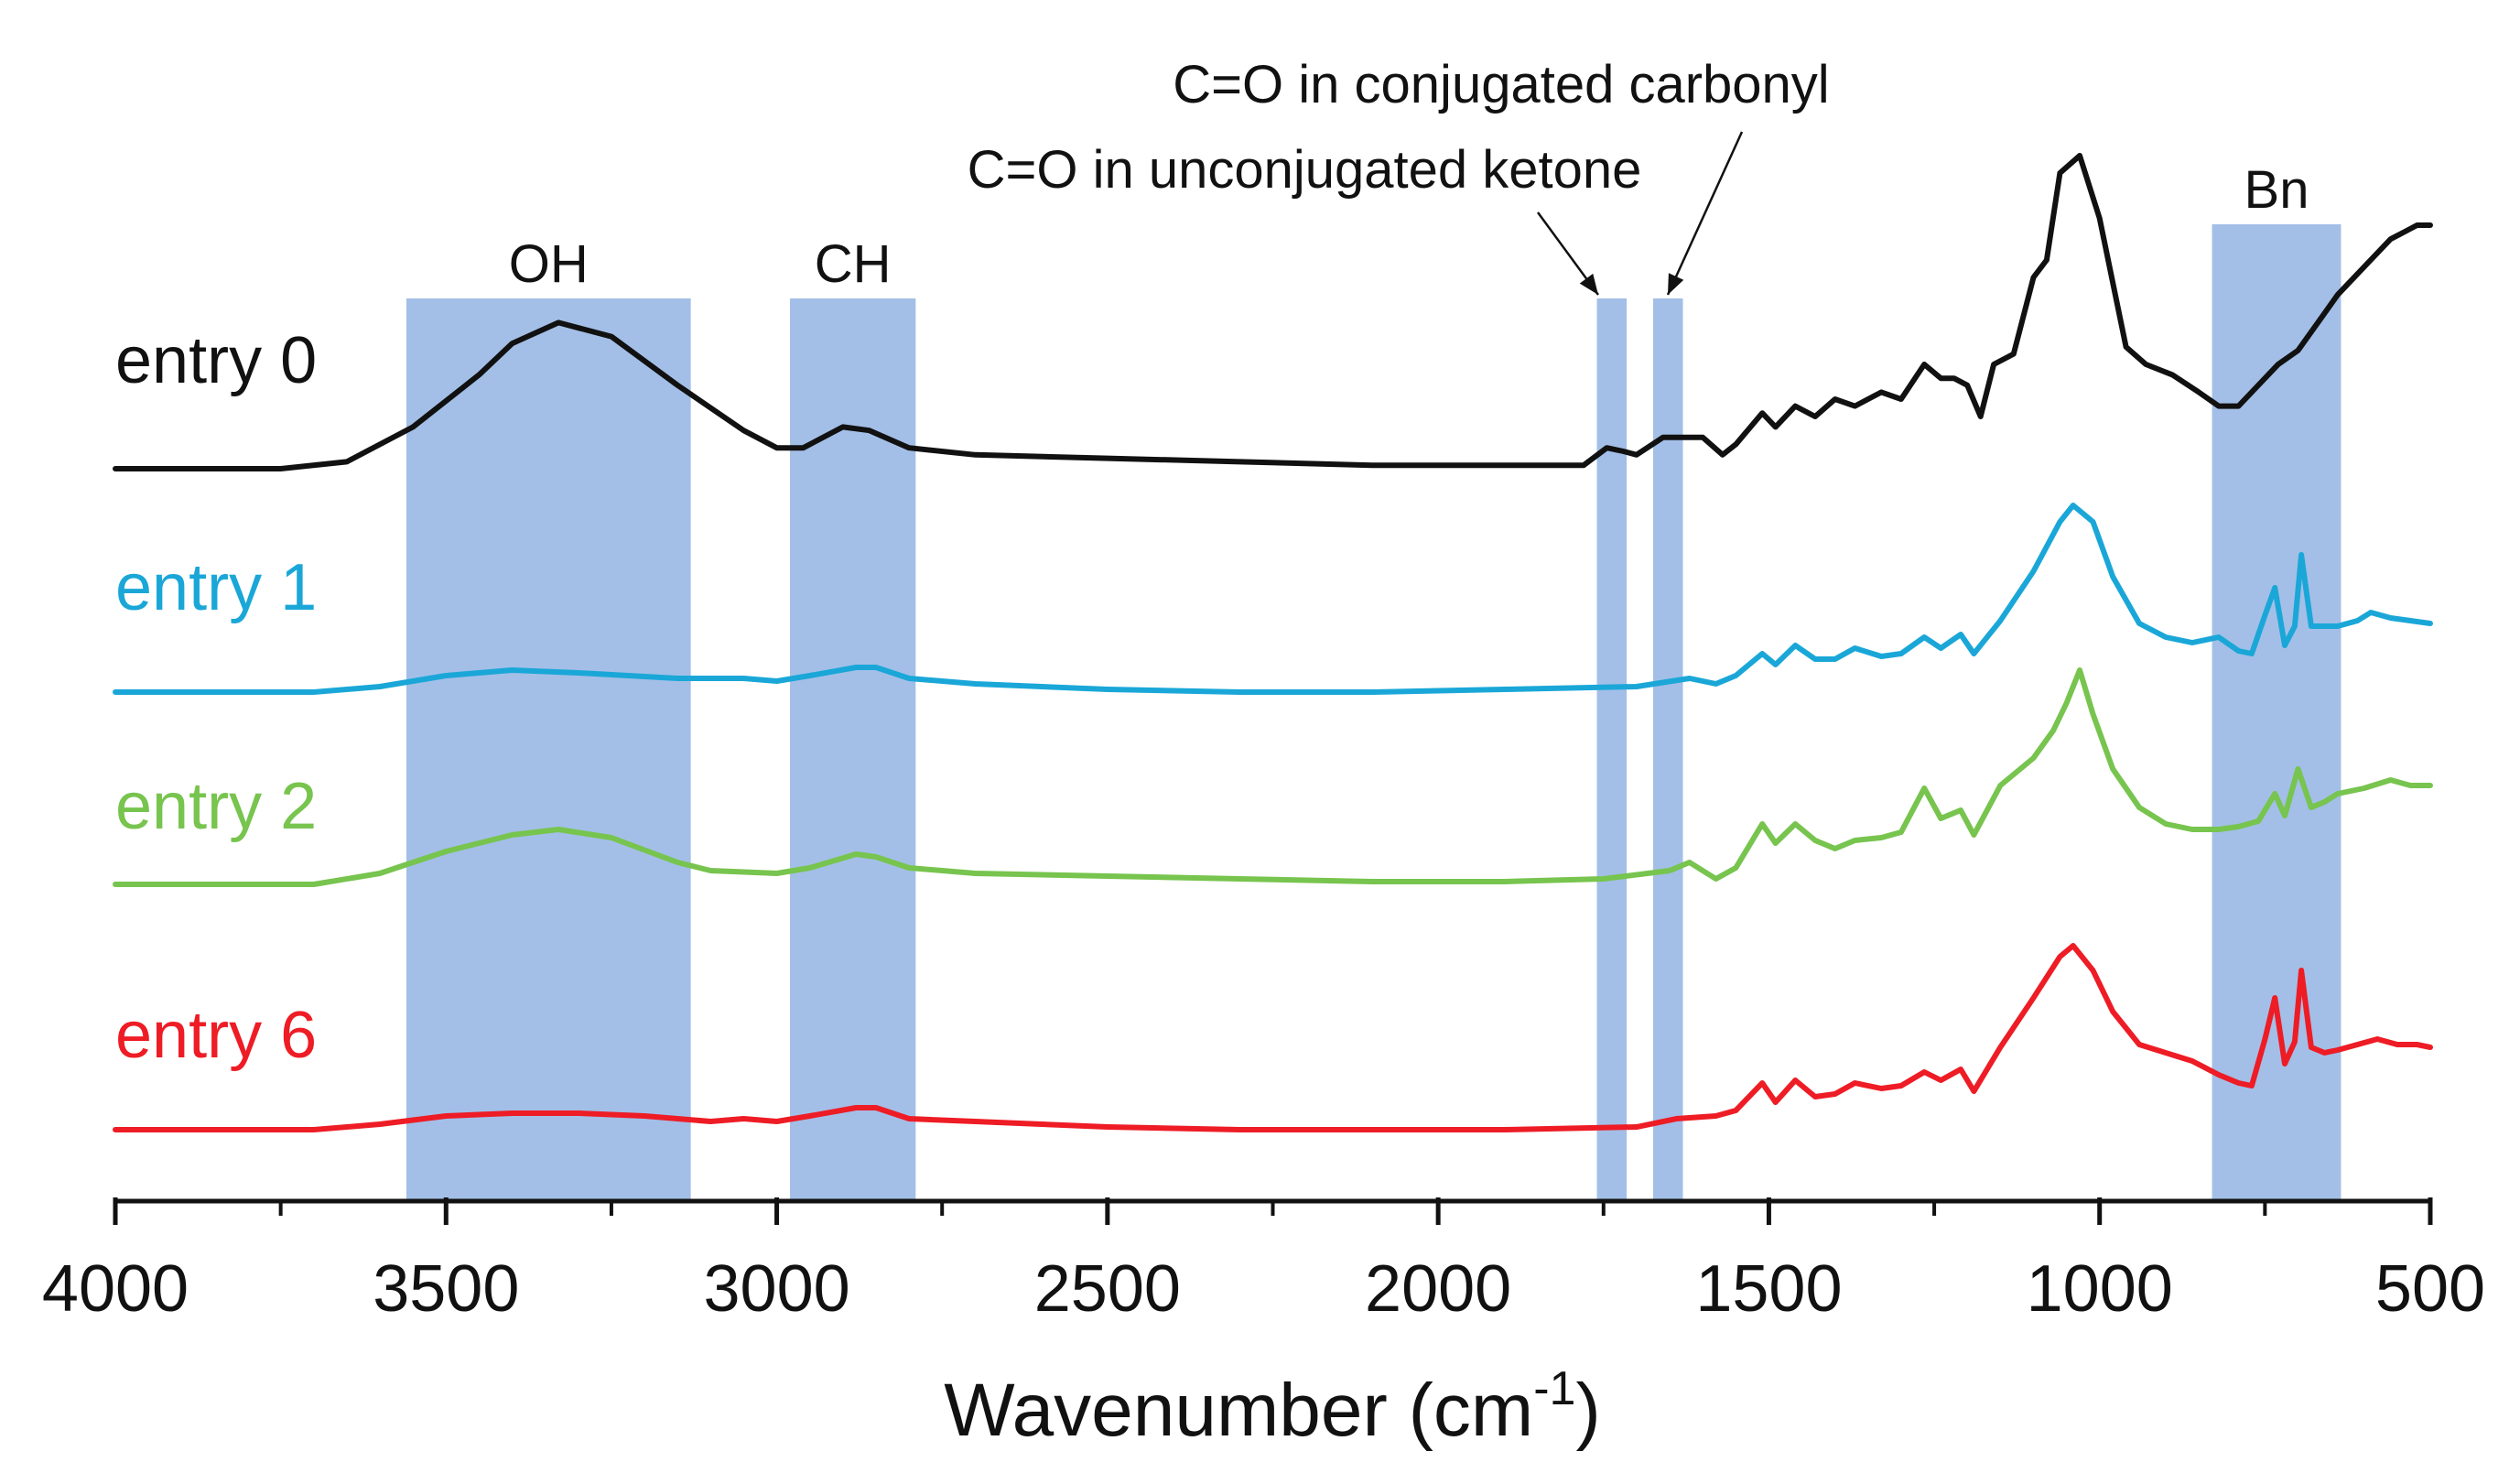 This screenshot has height=1473, width=2520. I want to click on x-axis-title-superscript: -1, so click(1554, 1388).